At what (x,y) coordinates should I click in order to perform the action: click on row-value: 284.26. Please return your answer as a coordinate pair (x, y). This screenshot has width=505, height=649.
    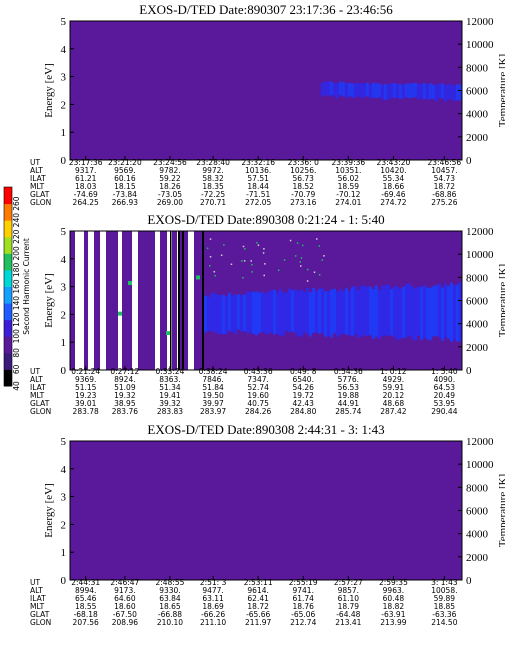
    Looking at the image, I should click on (258, 411).